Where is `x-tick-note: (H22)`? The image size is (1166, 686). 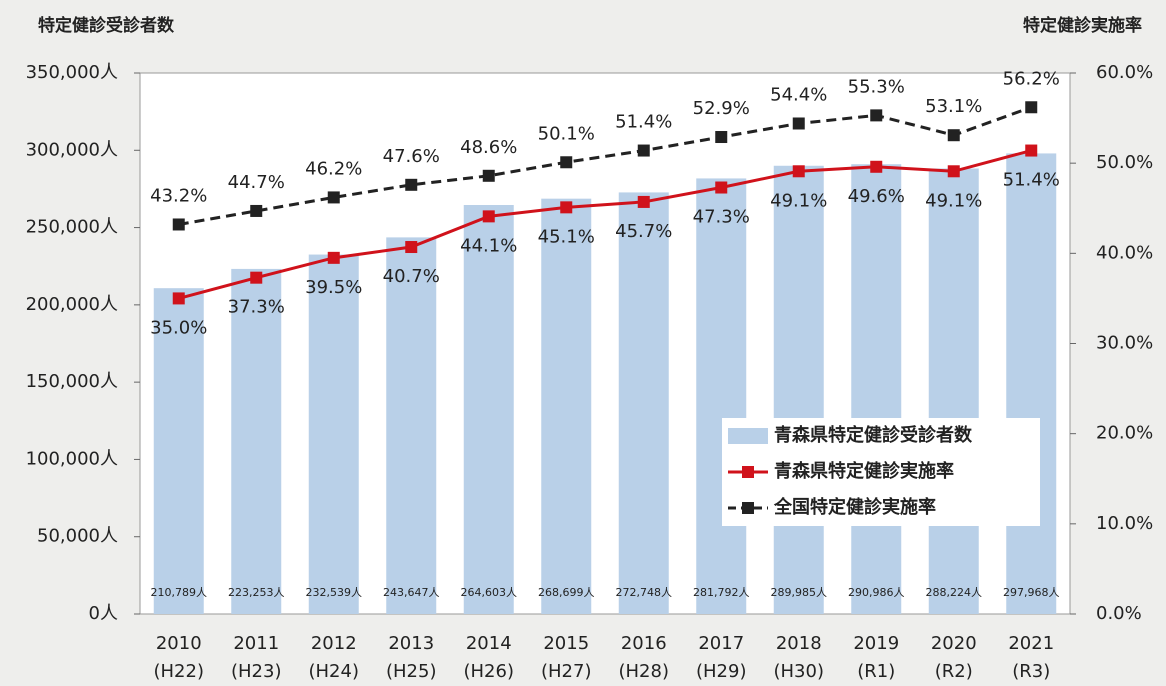 x-tick-note: (H22) is located at coordinates (179, 671).